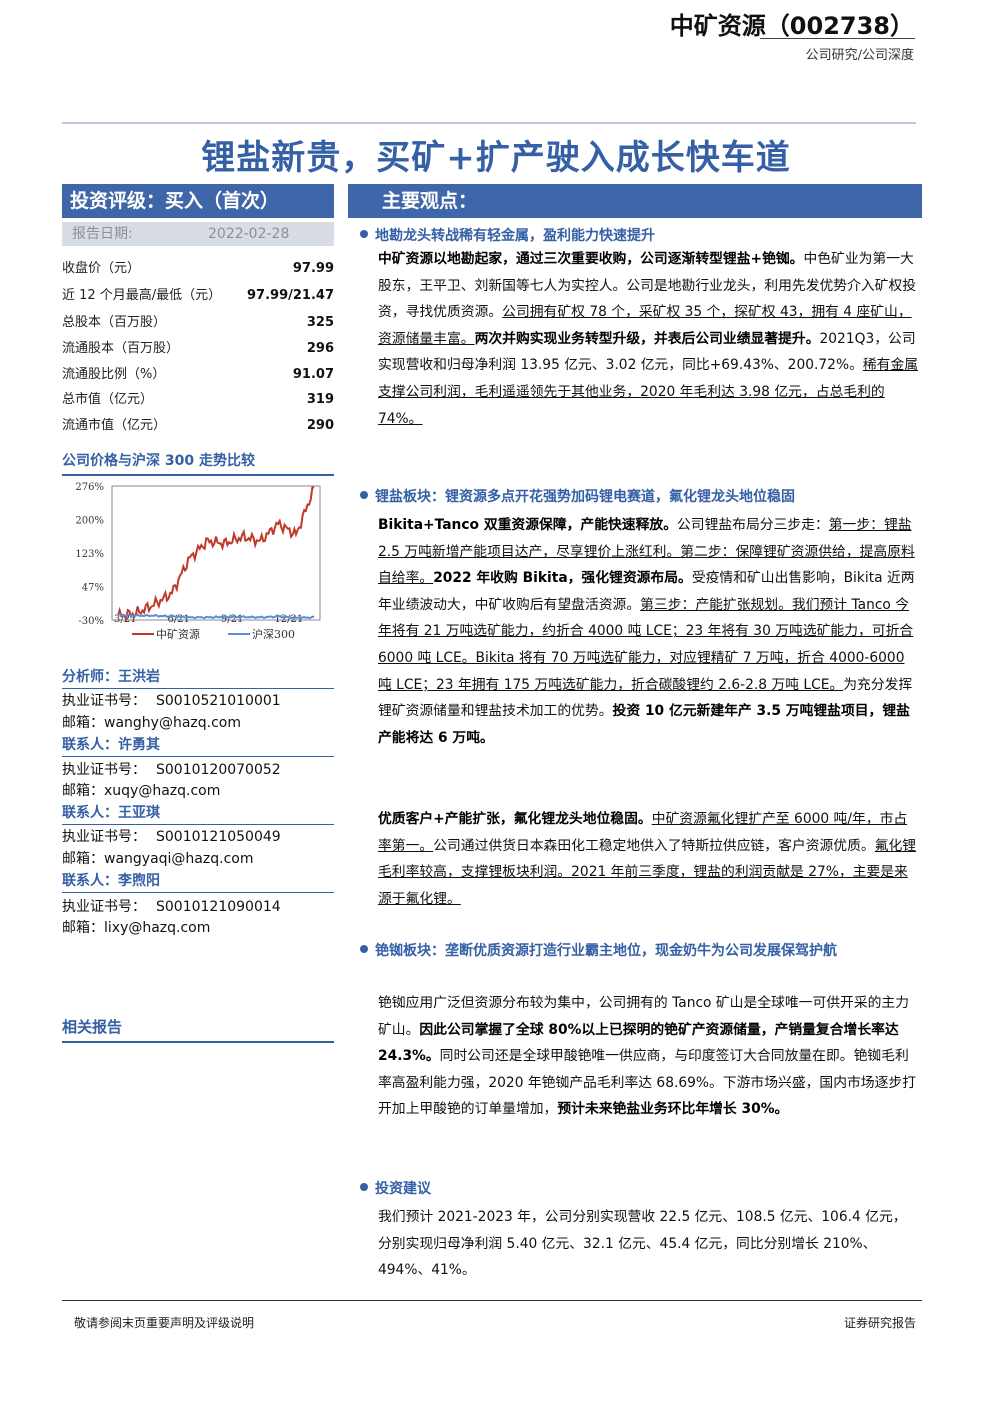  What do you see at coordinates (179, 859) in the screenshot?
I see `email-link: wangyaqi@hazq.com` at bounding box center [179, 859].